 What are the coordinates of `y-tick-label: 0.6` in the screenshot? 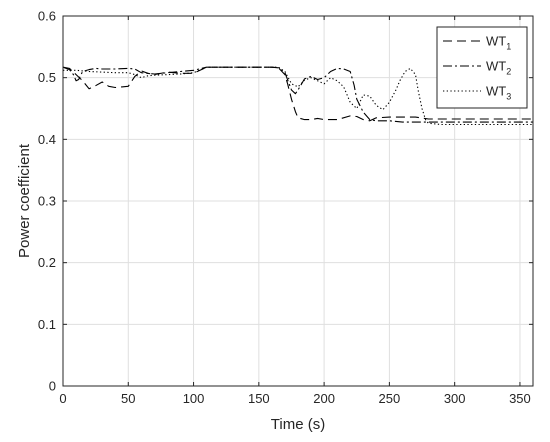 It's located at (47, 16).